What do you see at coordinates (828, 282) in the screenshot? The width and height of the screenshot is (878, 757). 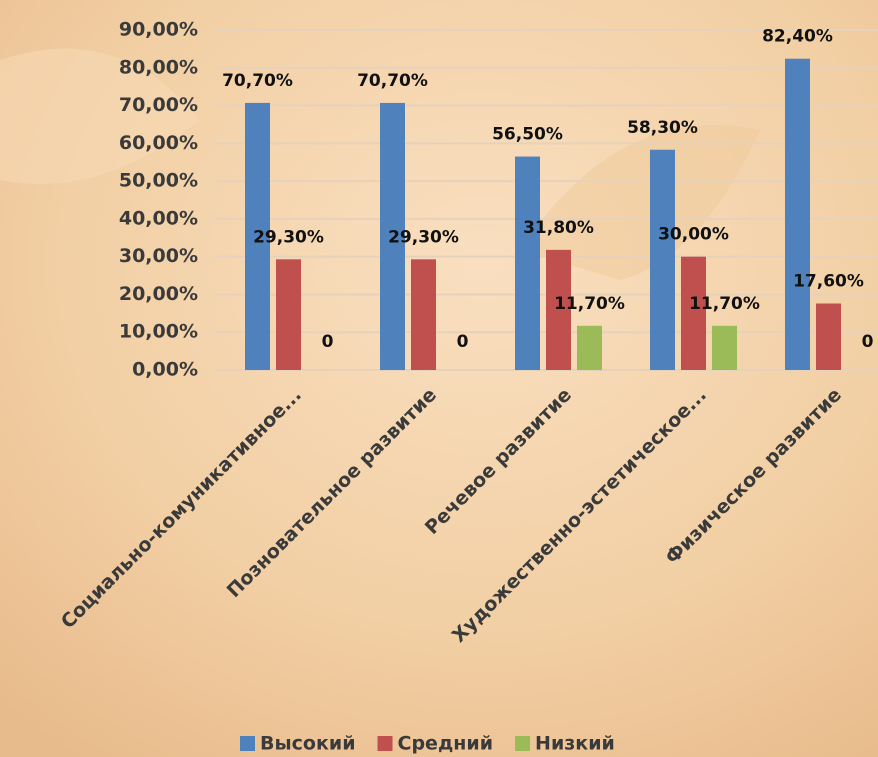 I see `value-label: 17,60%` at bounding box center [828, 282].